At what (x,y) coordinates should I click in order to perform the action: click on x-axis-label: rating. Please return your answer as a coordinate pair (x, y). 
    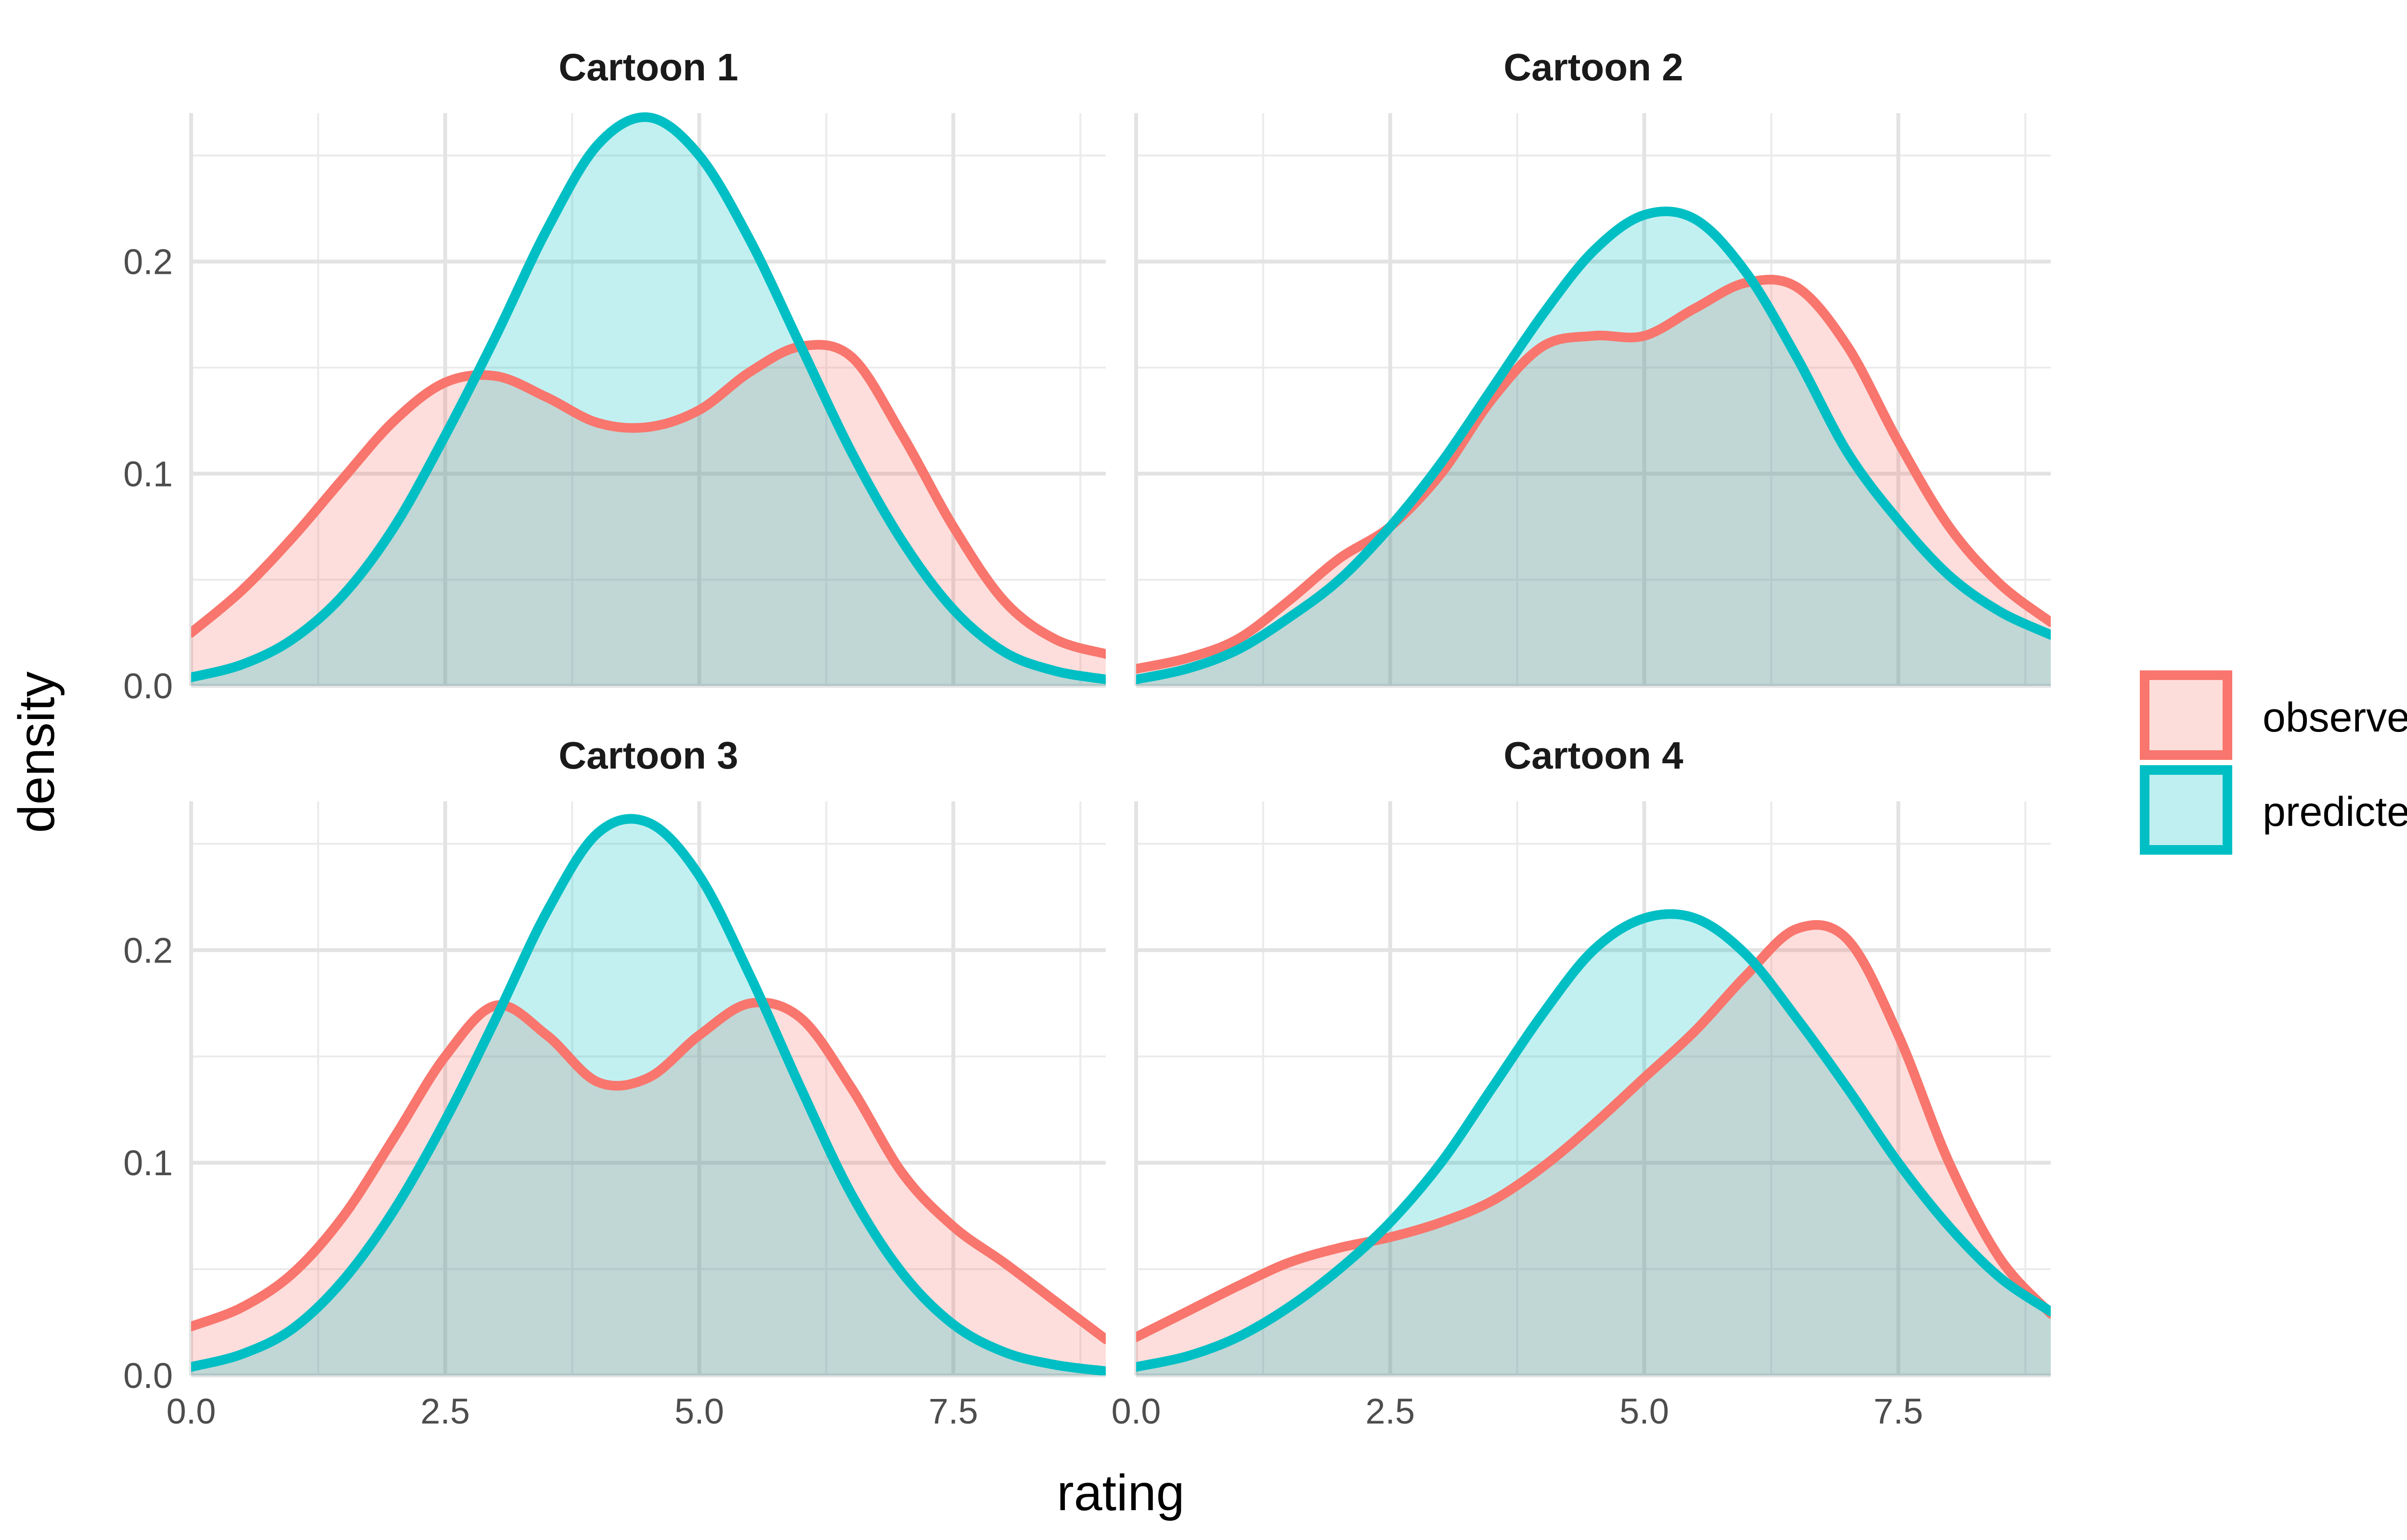
    Looking at the image, I should click on (1120, 1492).